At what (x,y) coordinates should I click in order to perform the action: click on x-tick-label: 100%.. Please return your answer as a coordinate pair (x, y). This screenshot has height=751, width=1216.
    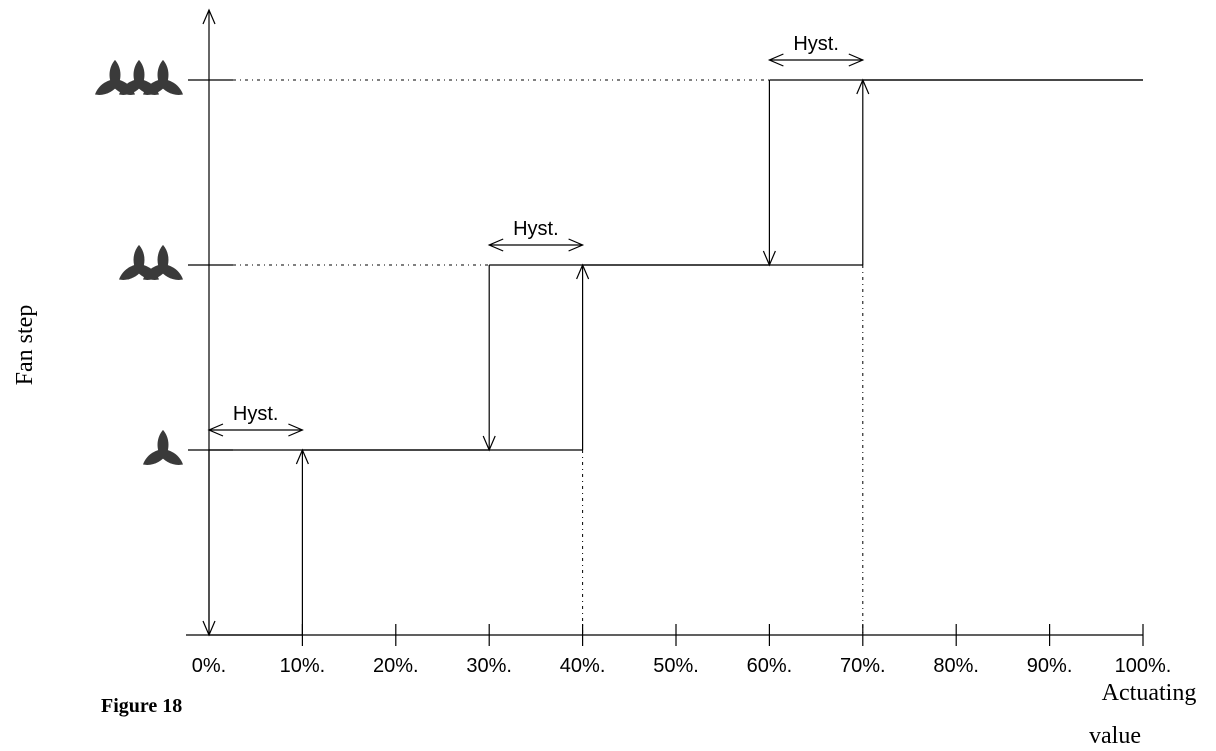
    Looking at the image, I should click on (1143, 666).